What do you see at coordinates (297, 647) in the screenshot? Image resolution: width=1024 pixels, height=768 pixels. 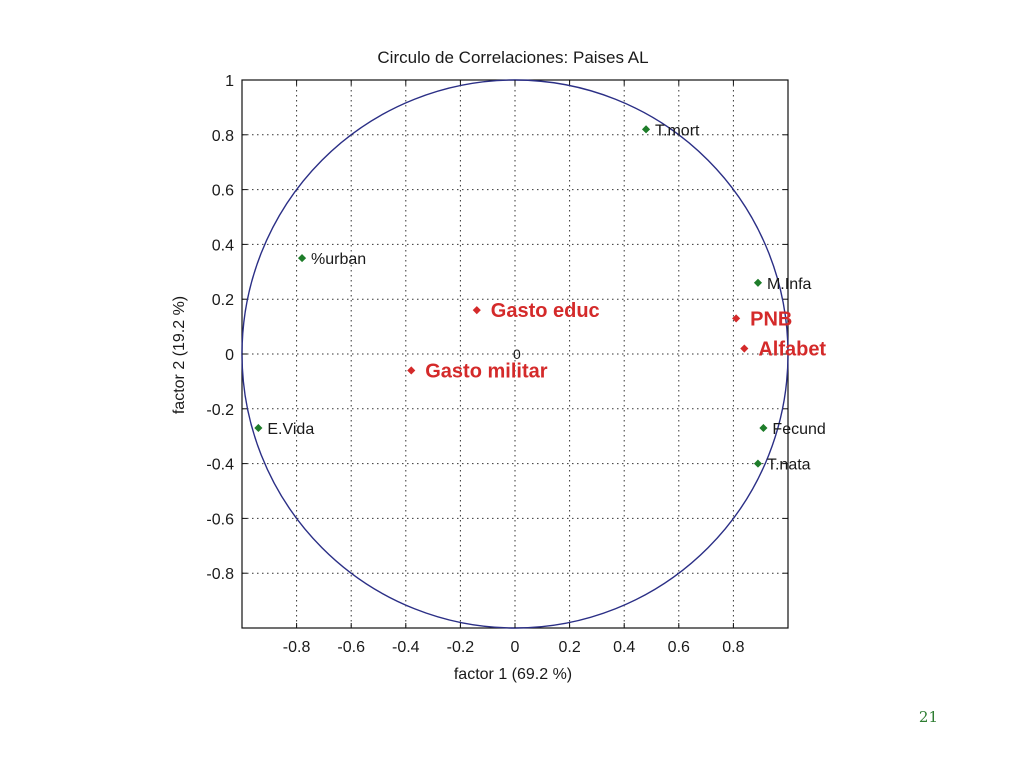 I see `x-tick-label: -0.8` at bounding box center [297, 647].